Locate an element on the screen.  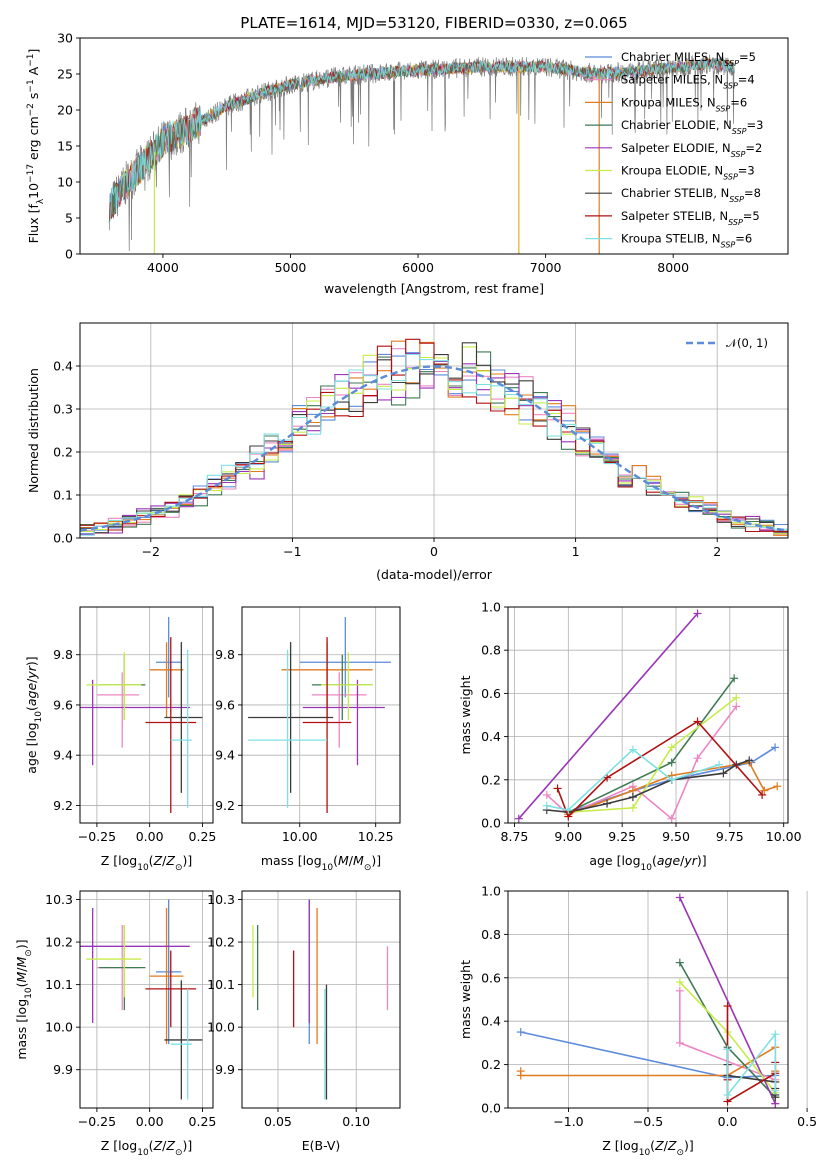
x-tick-label: 9.75 is located at coordinates (730, 836).